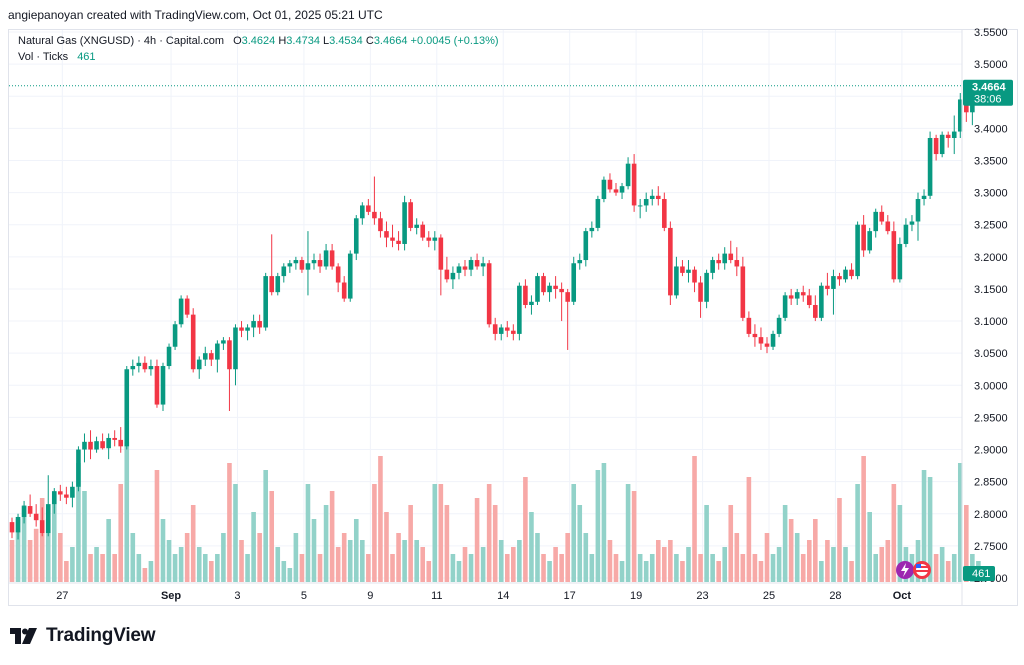  What do you see at coordinates (636, 596) in the screenshot?
I see `x-tick-label: 19` at bounding box center [636, 596].